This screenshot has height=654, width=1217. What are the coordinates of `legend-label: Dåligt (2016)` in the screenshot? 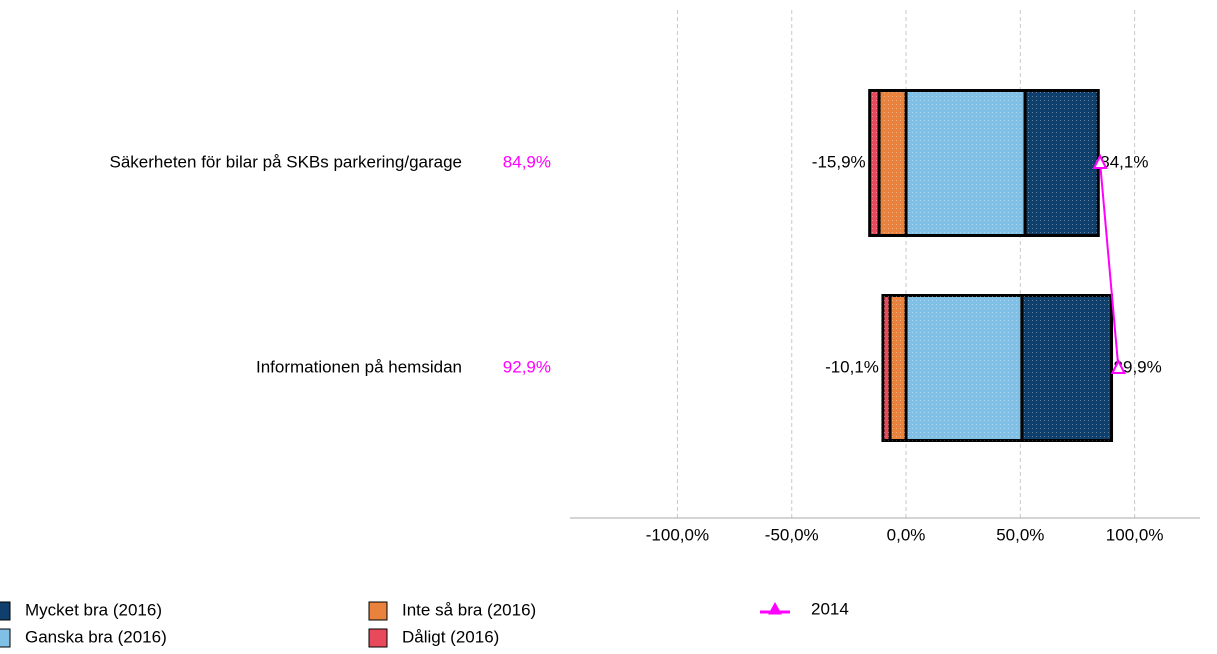 It's located at (450, 636).